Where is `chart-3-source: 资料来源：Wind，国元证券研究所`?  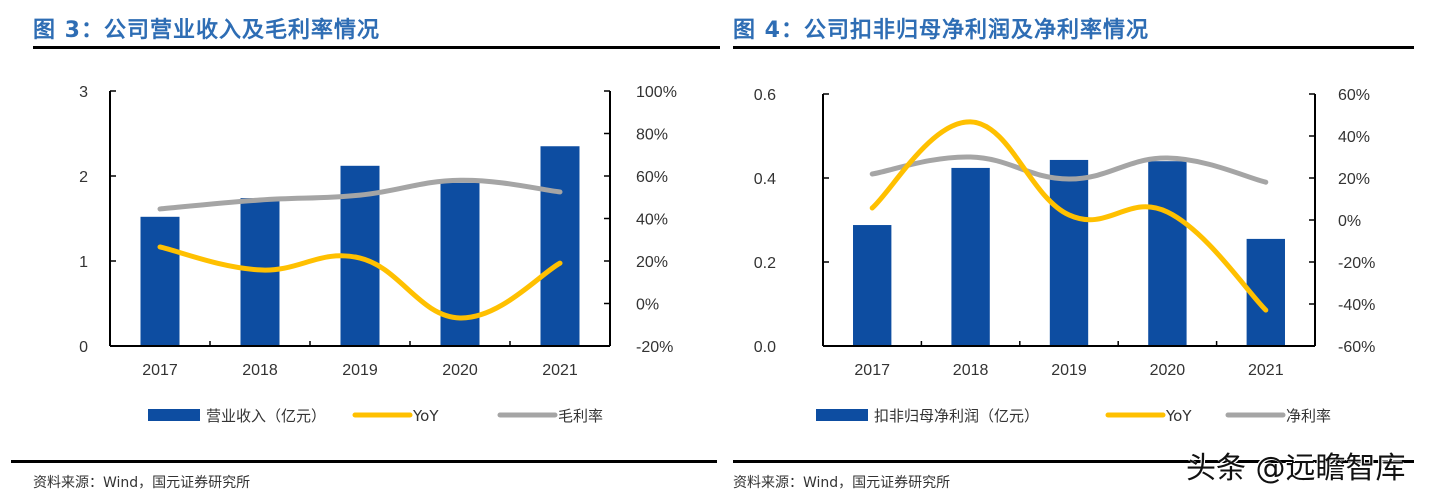
chart-3-source: 资料来源：Wind，国元证券研究所 is located at coordinates (142, 483).